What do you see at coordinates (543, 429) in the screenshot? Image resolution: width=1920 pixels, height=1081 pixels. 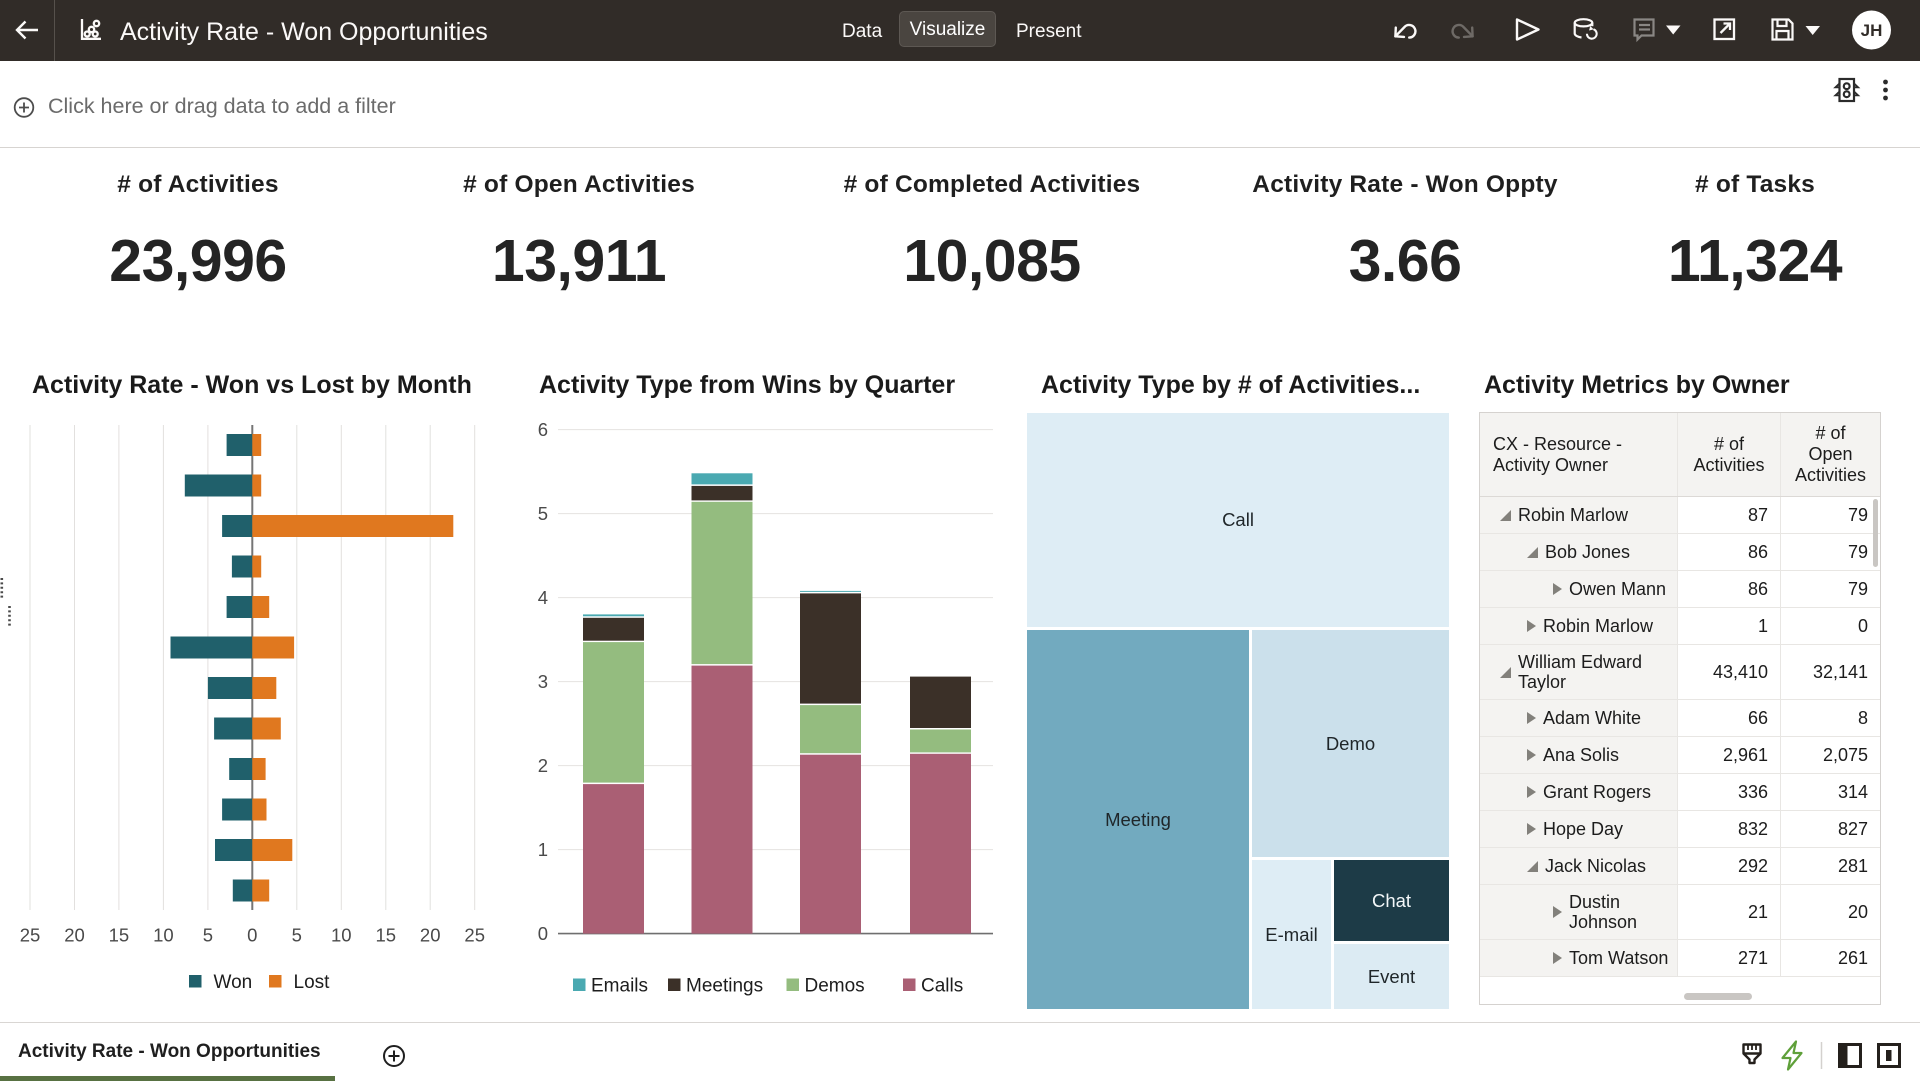 I see `svg-text: 6` at bounding box center [543, 429].